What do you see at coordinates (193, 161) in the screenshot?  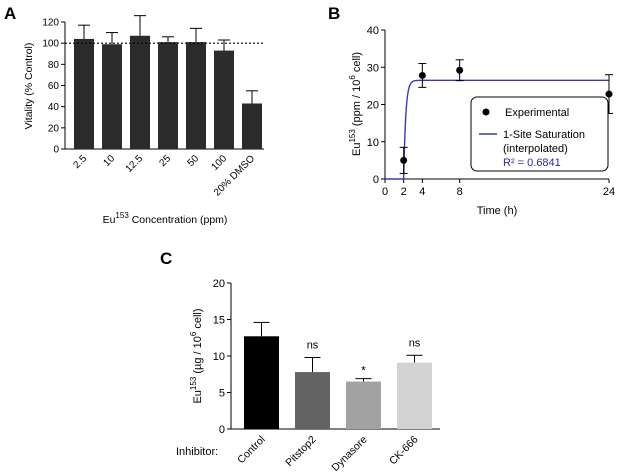 I see `a-x-tick-label: 50` at bounding box center [193, 161].